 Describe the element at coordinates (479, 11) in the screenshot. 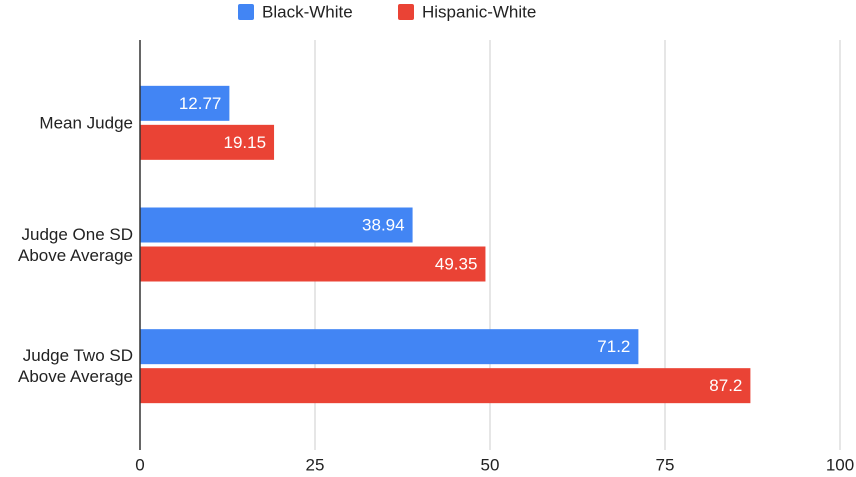

I see `legend-label: Hispanic-White` at that location.